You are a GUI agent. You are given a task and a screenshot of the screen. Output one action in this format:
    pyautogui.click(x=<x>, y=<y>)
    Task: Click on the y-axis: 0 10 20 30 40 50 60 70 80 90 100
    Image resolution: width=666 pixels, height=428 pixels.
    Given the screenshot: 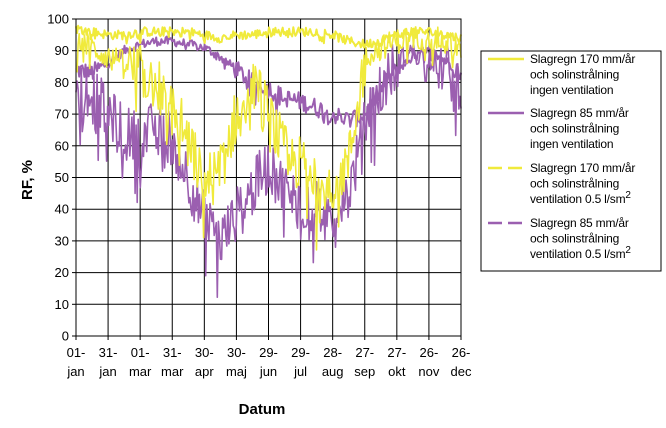 What is the action you would take?
    pyautogui.click(x=61, y=178)
    